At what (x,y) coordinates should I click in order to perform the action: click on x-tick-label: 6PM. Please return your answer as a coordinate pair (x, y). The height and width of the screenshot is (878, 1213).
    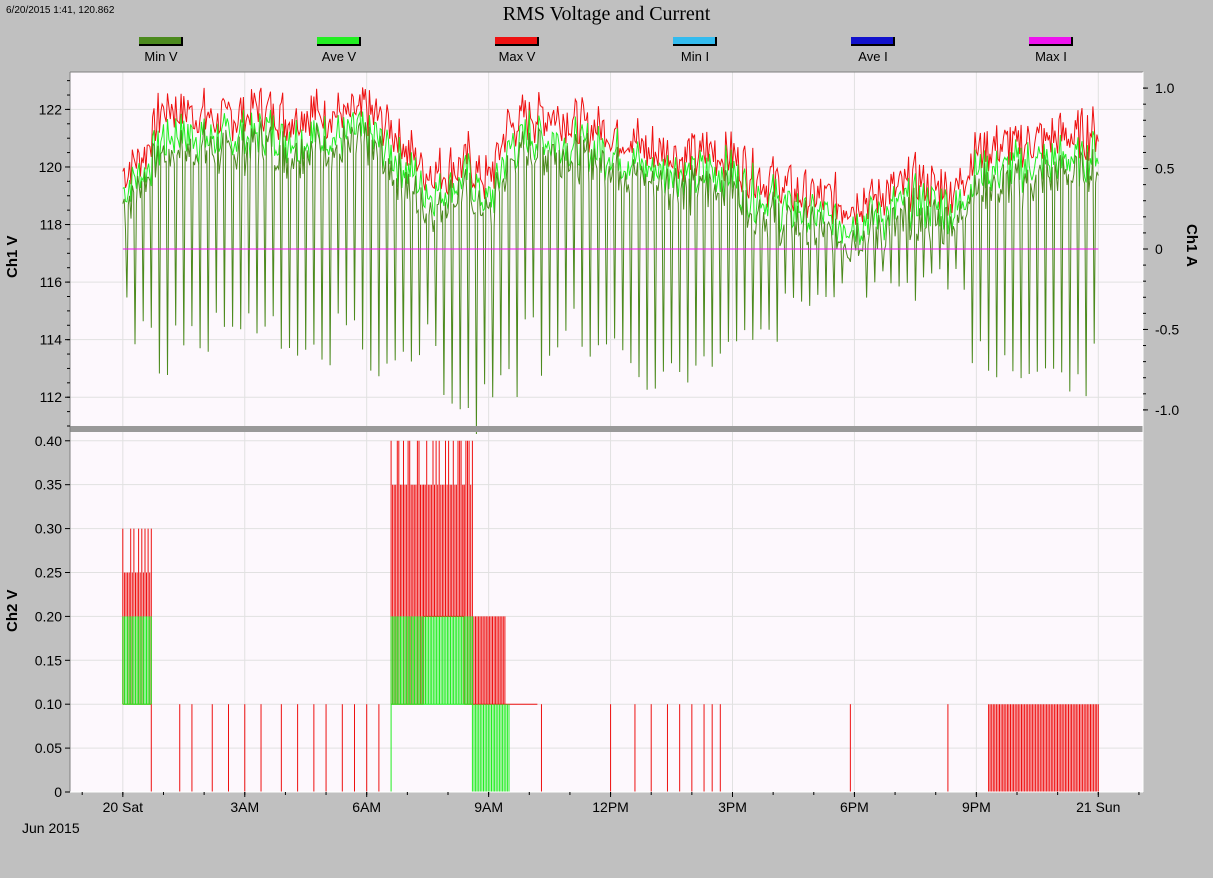
    Looking at the image, I should click on (854, 807).